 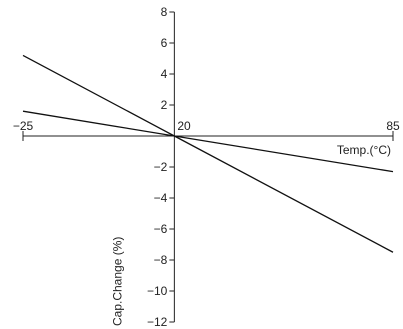 I want to click on y-tick-label: −8, so click(x=161, y=260).